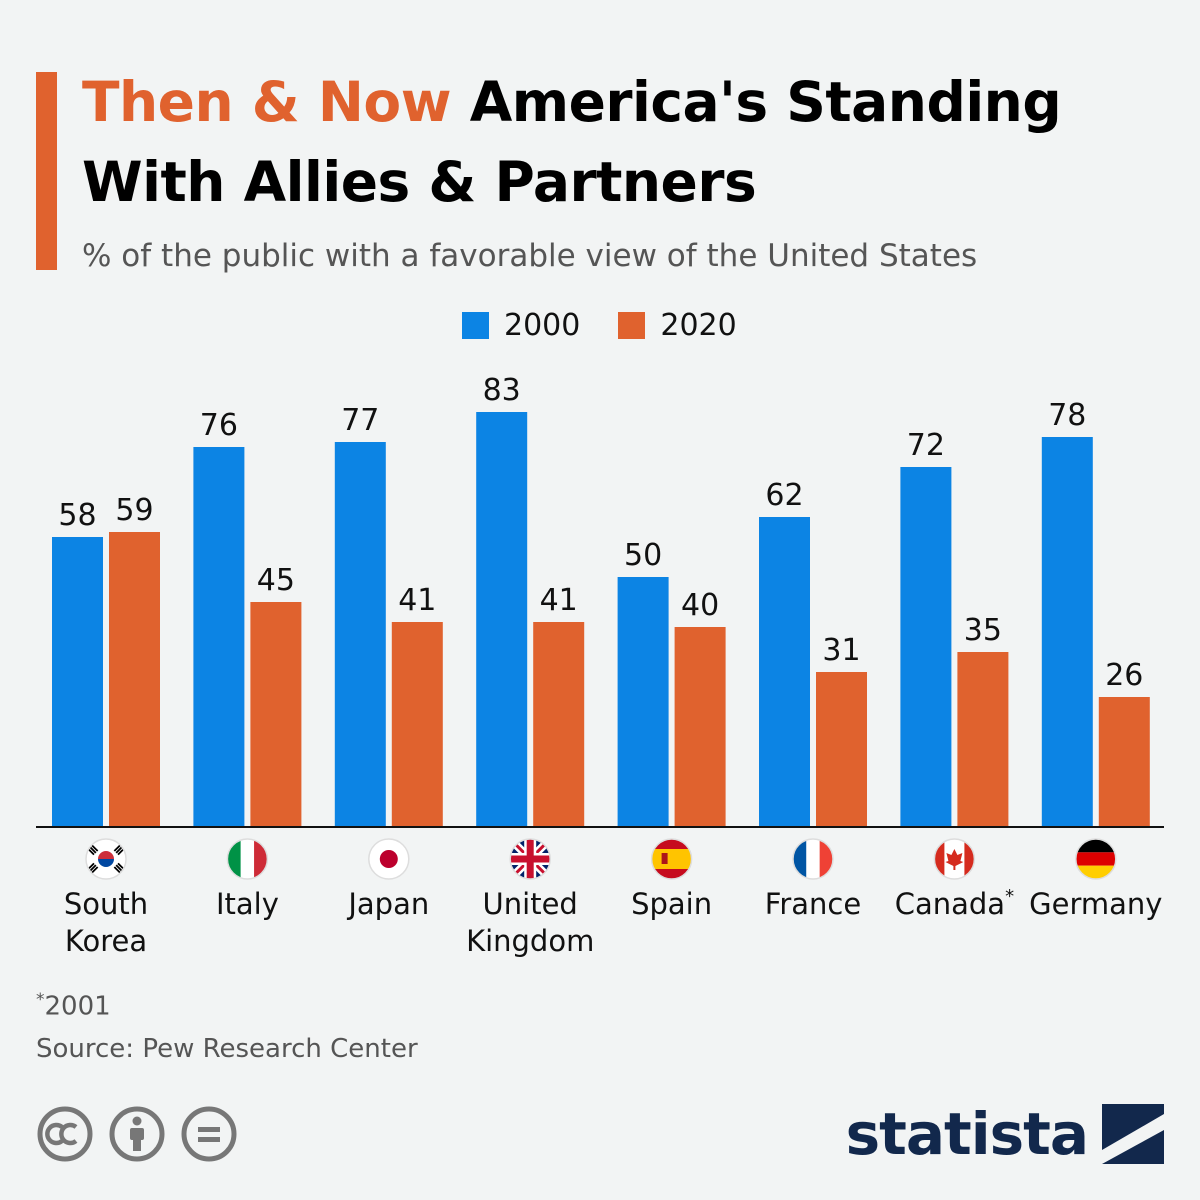 The width and height of the screenshot is (1200, 1200). I want to click on data-label: 45, so click(276, 580).